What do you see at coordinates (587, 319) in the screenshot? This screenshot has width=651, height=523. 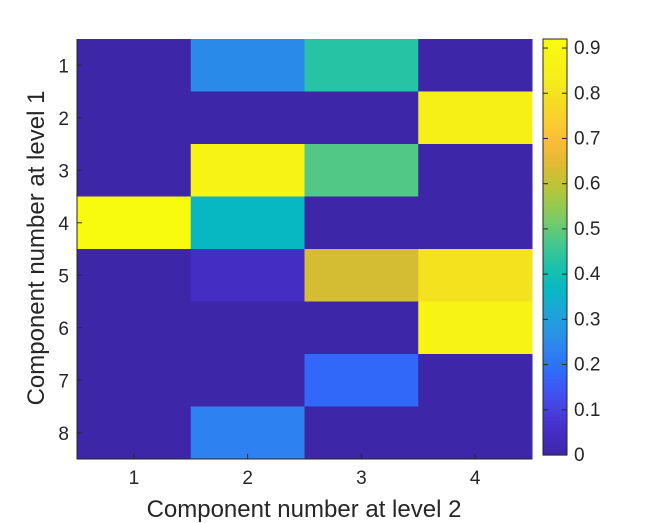 I see `colorbar-tick-label: 0.3` at bounding box center [587, 319].